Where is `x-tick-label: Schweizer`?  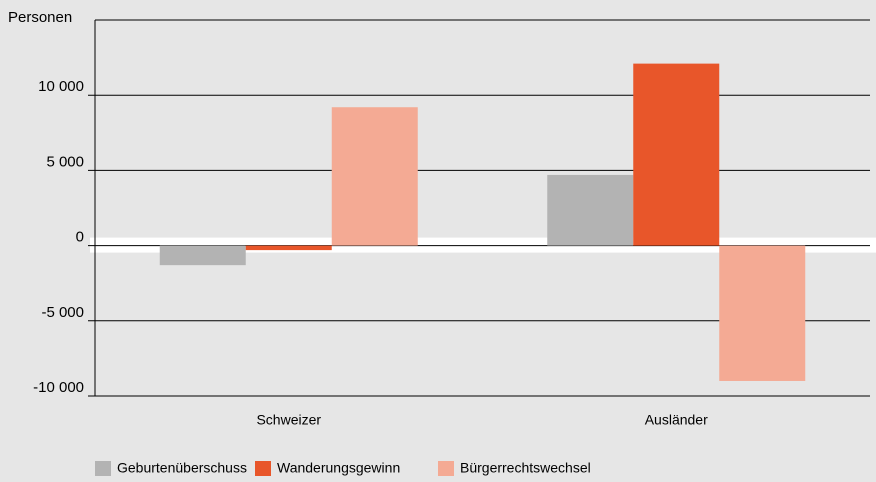 x-tick-label: Schweizer is located at coordinates (288, 420).